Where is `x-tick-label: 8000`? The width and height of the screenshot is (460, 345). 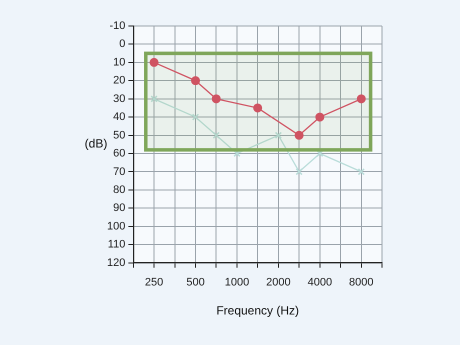 x-tick-label: 8000 is located at coordinates (361, 282).